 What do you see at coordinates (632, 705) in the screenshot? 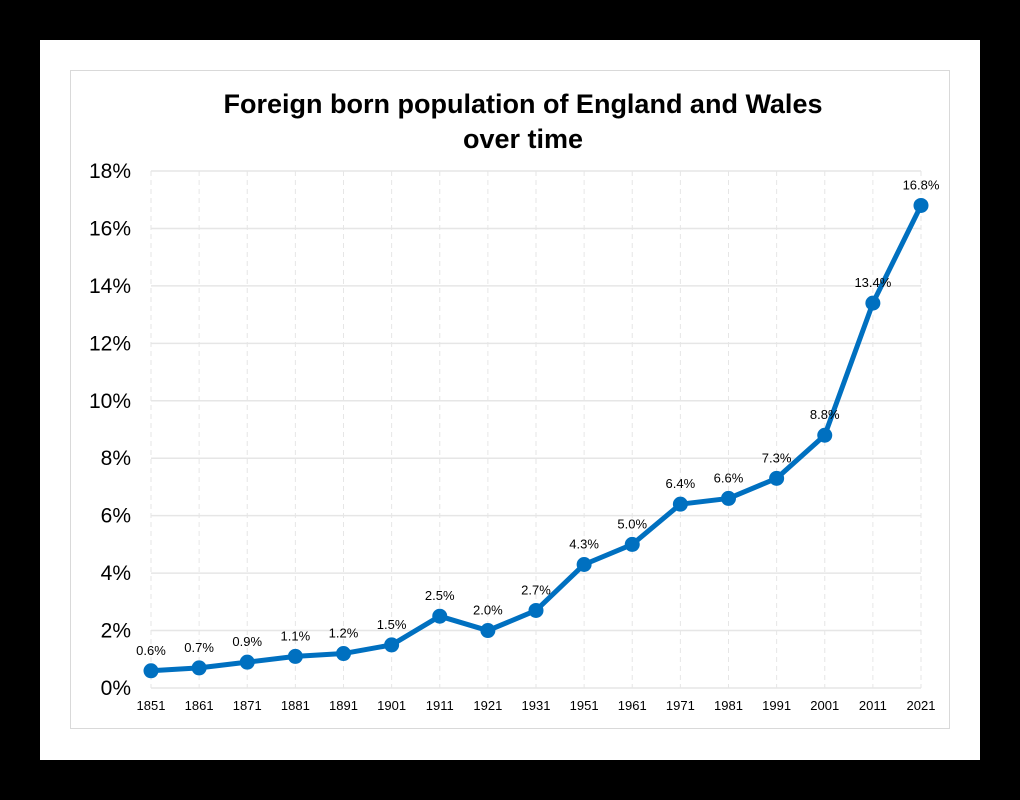
I see `x-tick-label: 1961` at bounding box center [632, 705].